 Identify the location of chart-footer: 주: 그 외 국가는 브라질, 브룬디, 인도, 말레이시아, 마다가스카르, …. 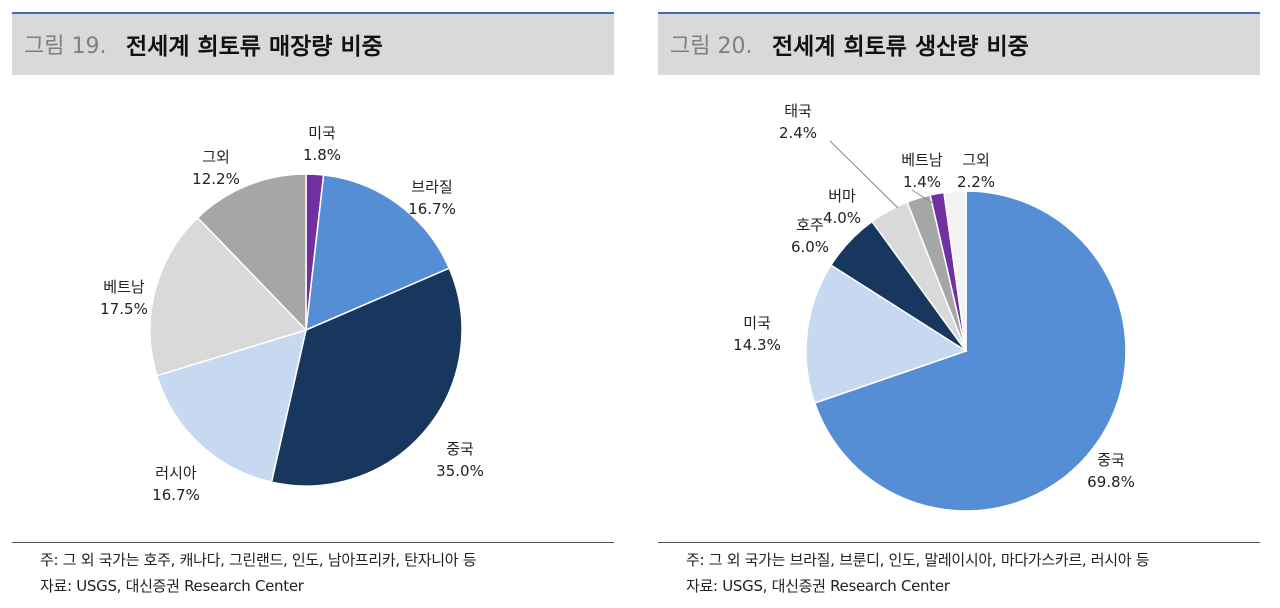
(959, 568).